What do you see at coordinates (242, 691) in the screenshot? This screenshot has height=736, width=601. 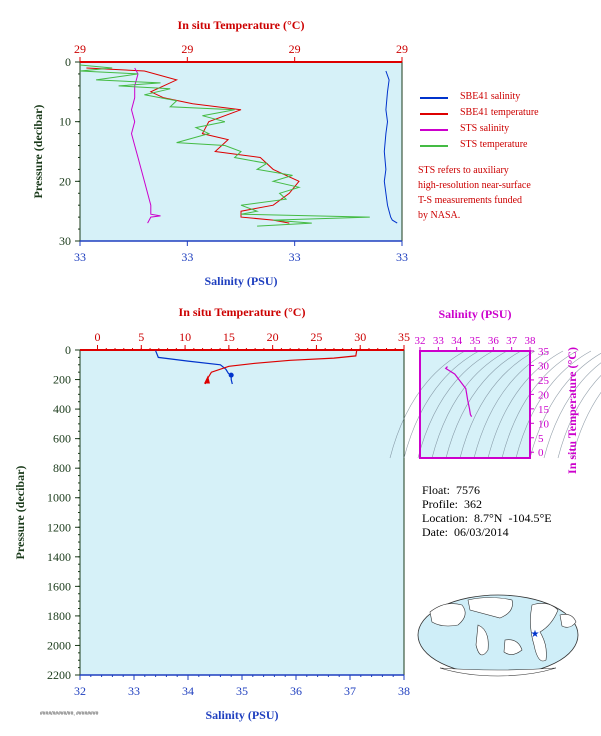 I see `main-sal-tick-label: 35` at bounding box center [242, 691].